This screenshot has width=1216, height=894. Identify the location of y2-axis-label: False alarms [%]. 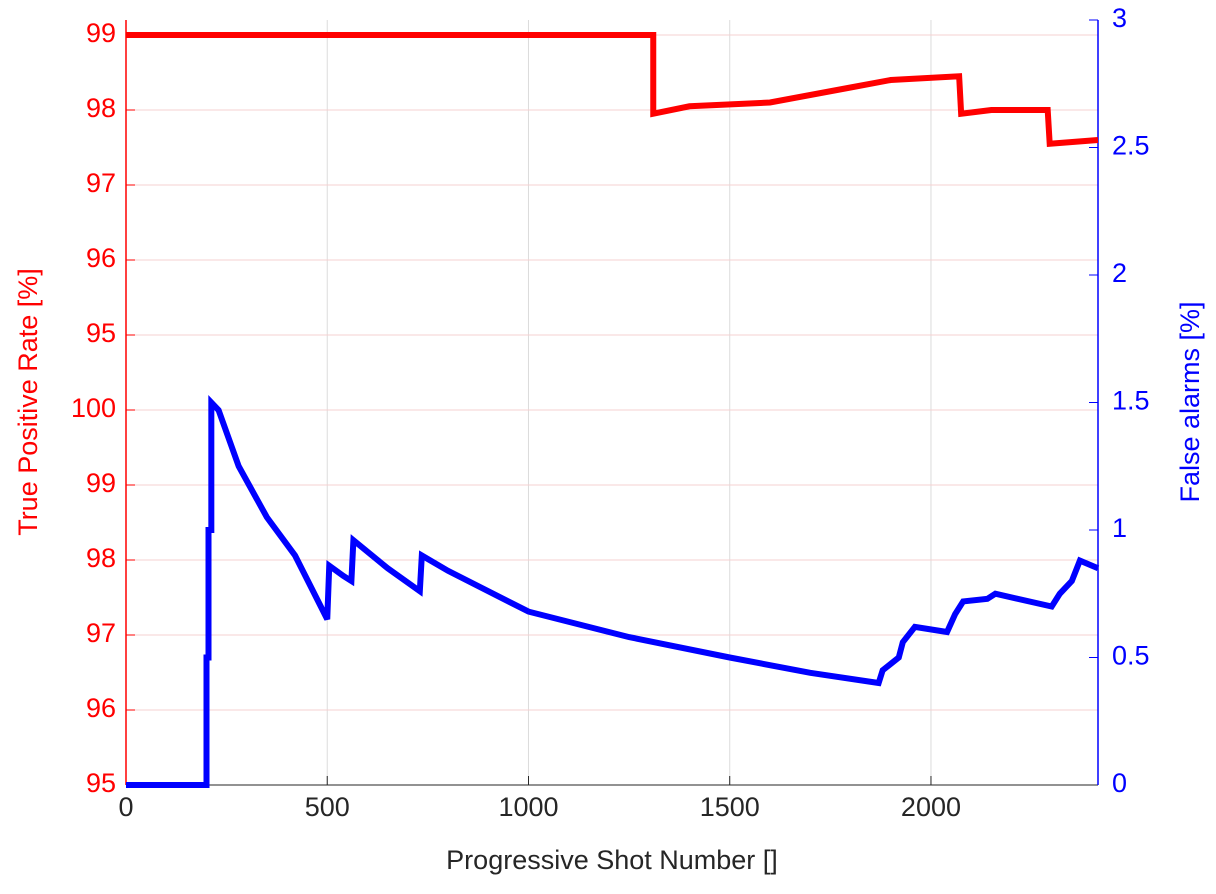
(1190, 401).